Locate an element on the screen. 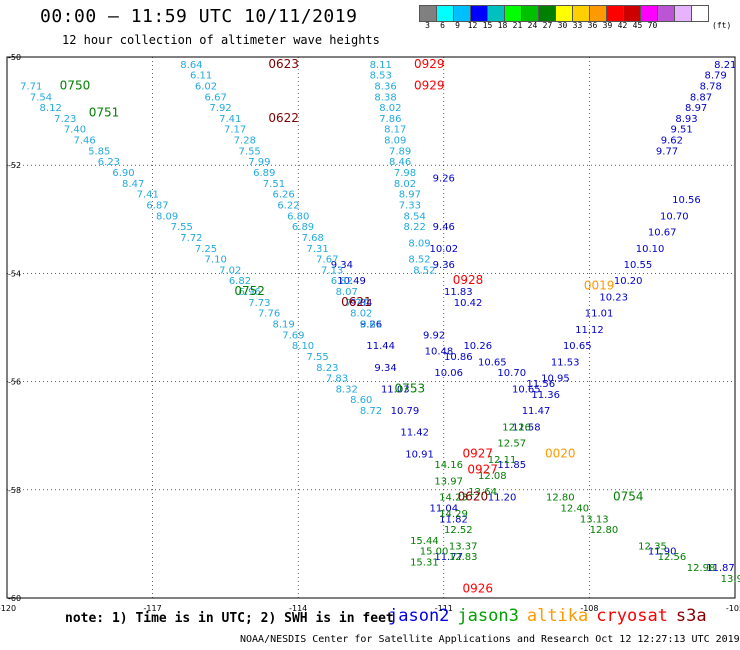 This screenshot has width=740, height=650. data-label-cyan-track: 8.46 is located at coordinates (400, 162).